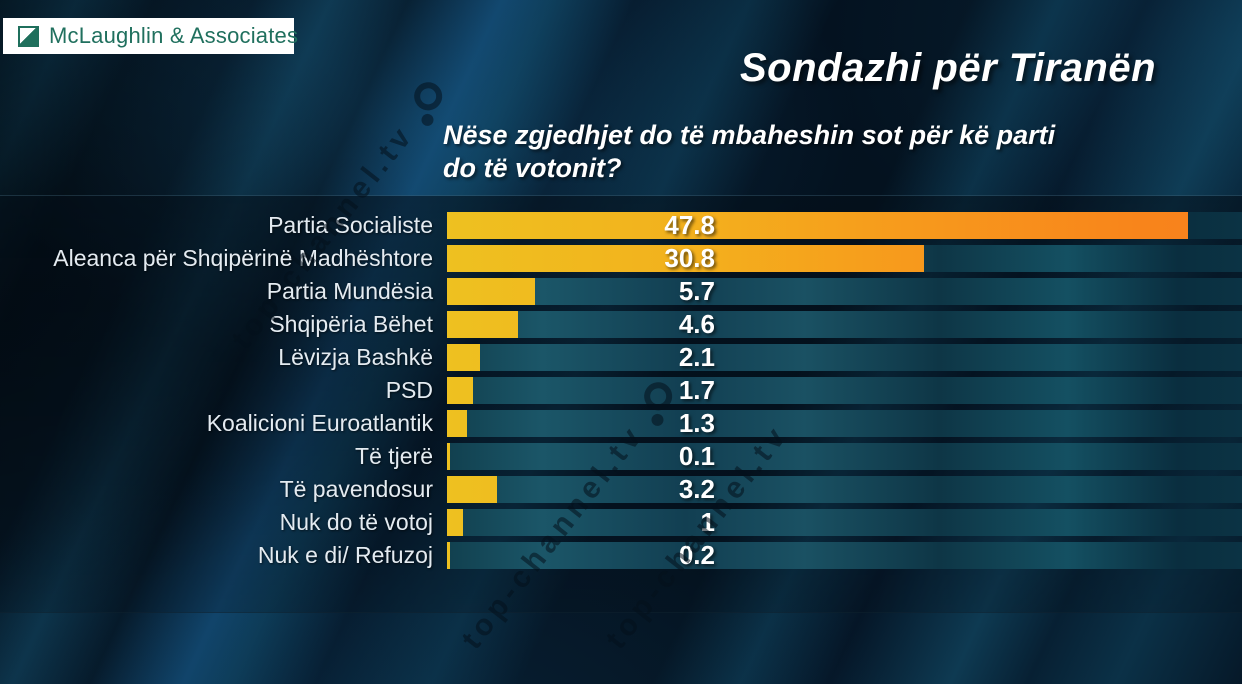 This screenshot has width=1242, height=684. I want to click on bar-label: Partia Socialiste, so click(350, 225).